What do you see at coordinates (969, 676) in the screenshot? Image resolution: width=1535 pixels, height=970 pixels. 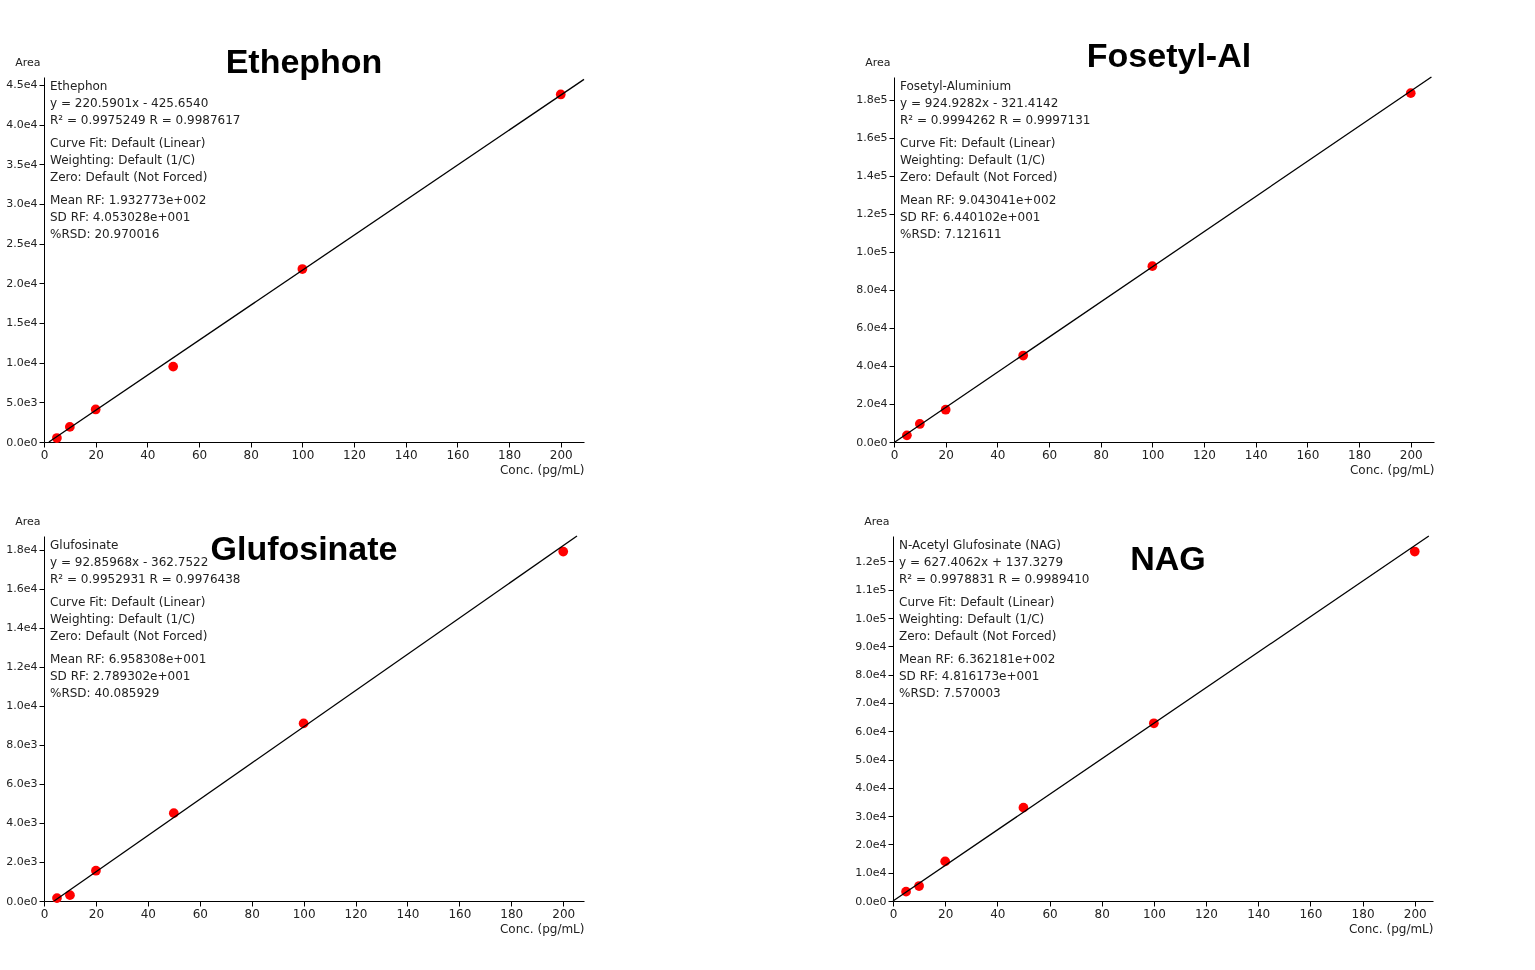 I see `annotation: SD RF: 4.816173e+001` at bounding box center [969, 676].